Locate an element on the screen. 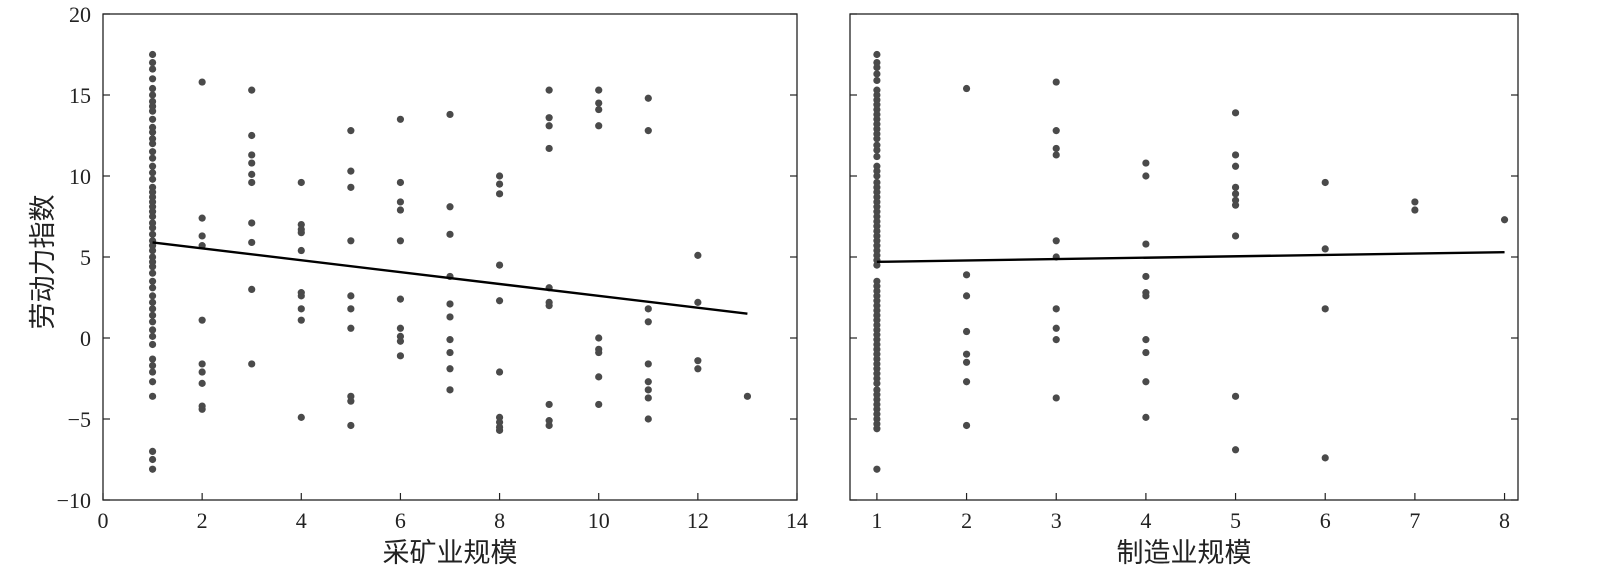 The height and width of the screenshot is (584, 1600). x-tick-label: 14 is located at coordinates (797, 520).